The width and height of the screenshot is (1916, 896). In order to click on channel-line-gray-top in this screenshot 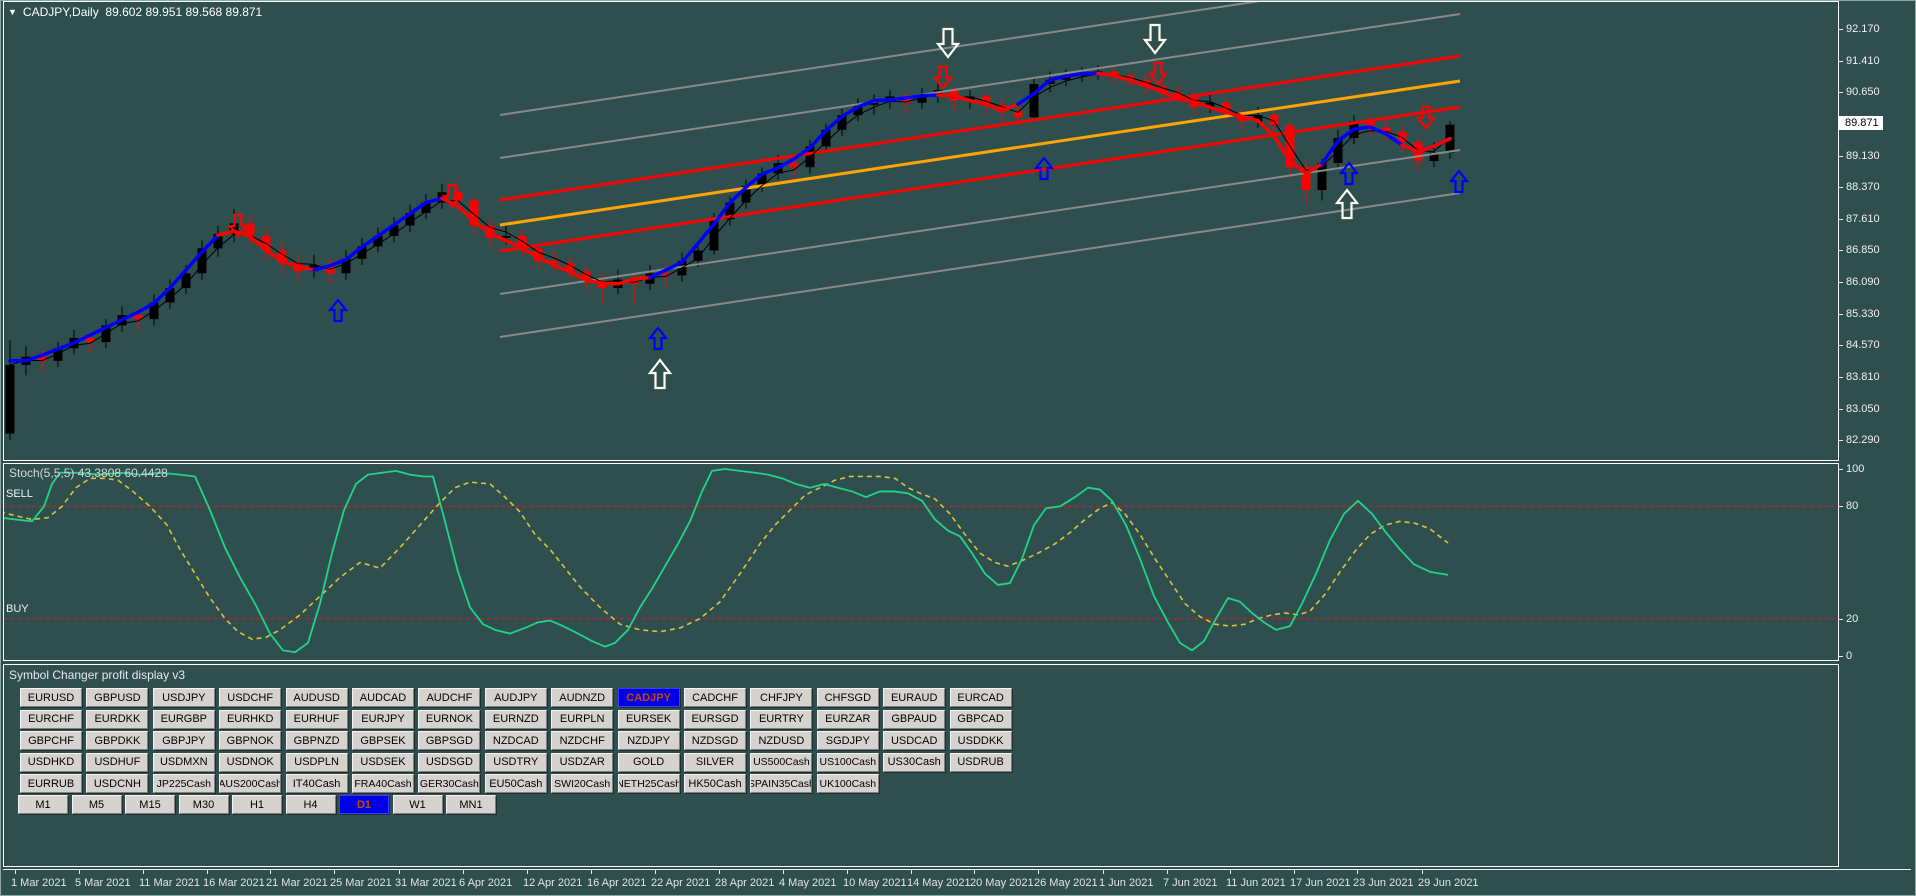, I will do `click(980, 86)`.